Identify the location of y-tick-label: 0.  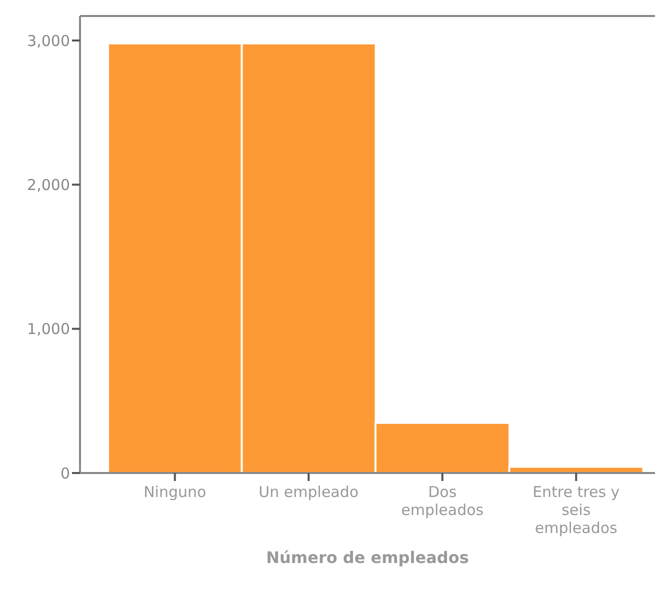
(65, 473).